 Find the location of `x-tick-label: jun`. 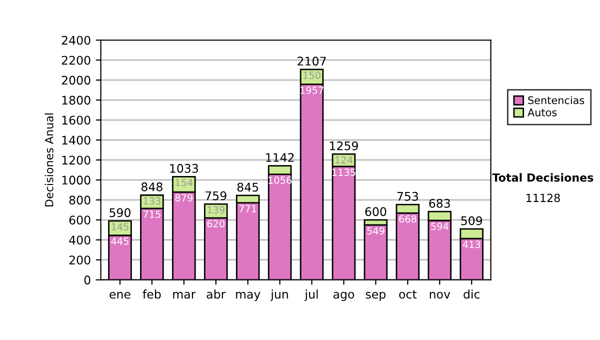

x-tick-label: jun is located at coordinates (279, 295).